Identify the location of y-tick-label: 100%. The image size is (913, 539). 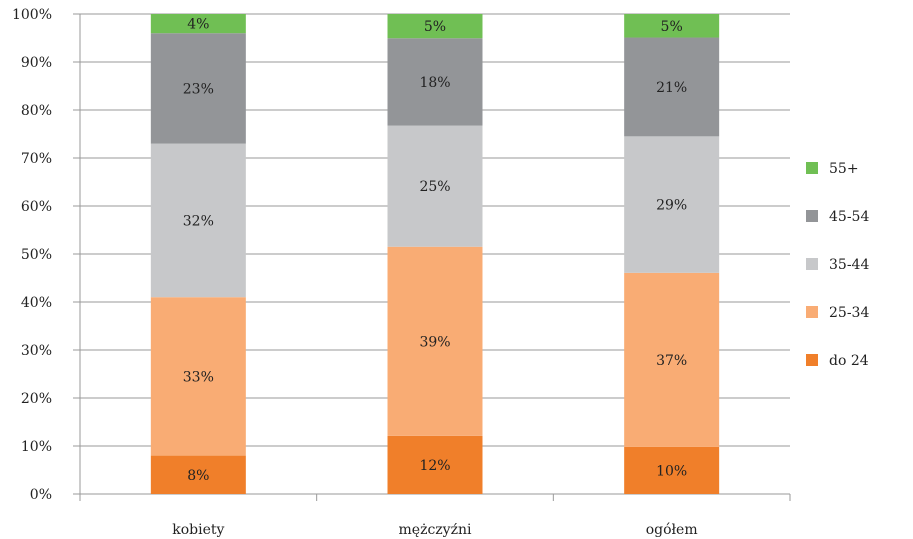
(32, 15).